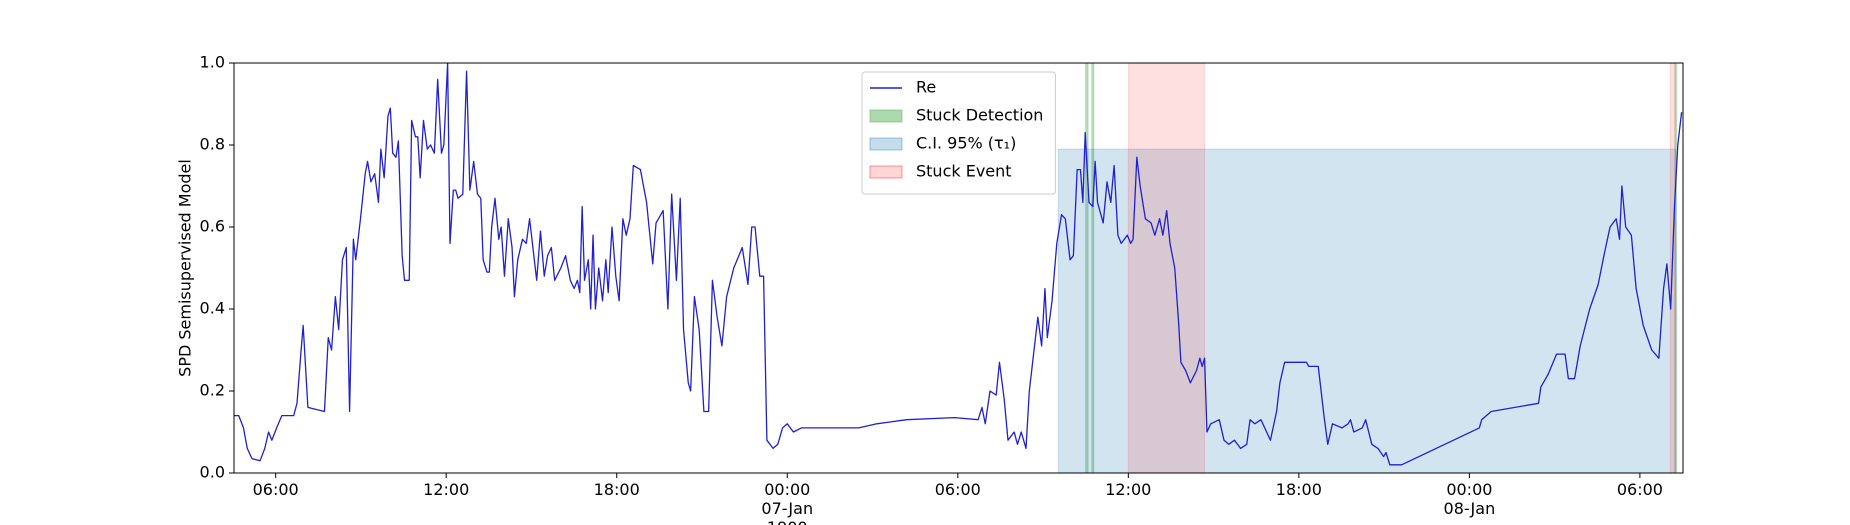 The width and height of the screenshot is (1850, 525). I want to click on x-tick-label: 00:00 08-Jan, so click(1470, 499).